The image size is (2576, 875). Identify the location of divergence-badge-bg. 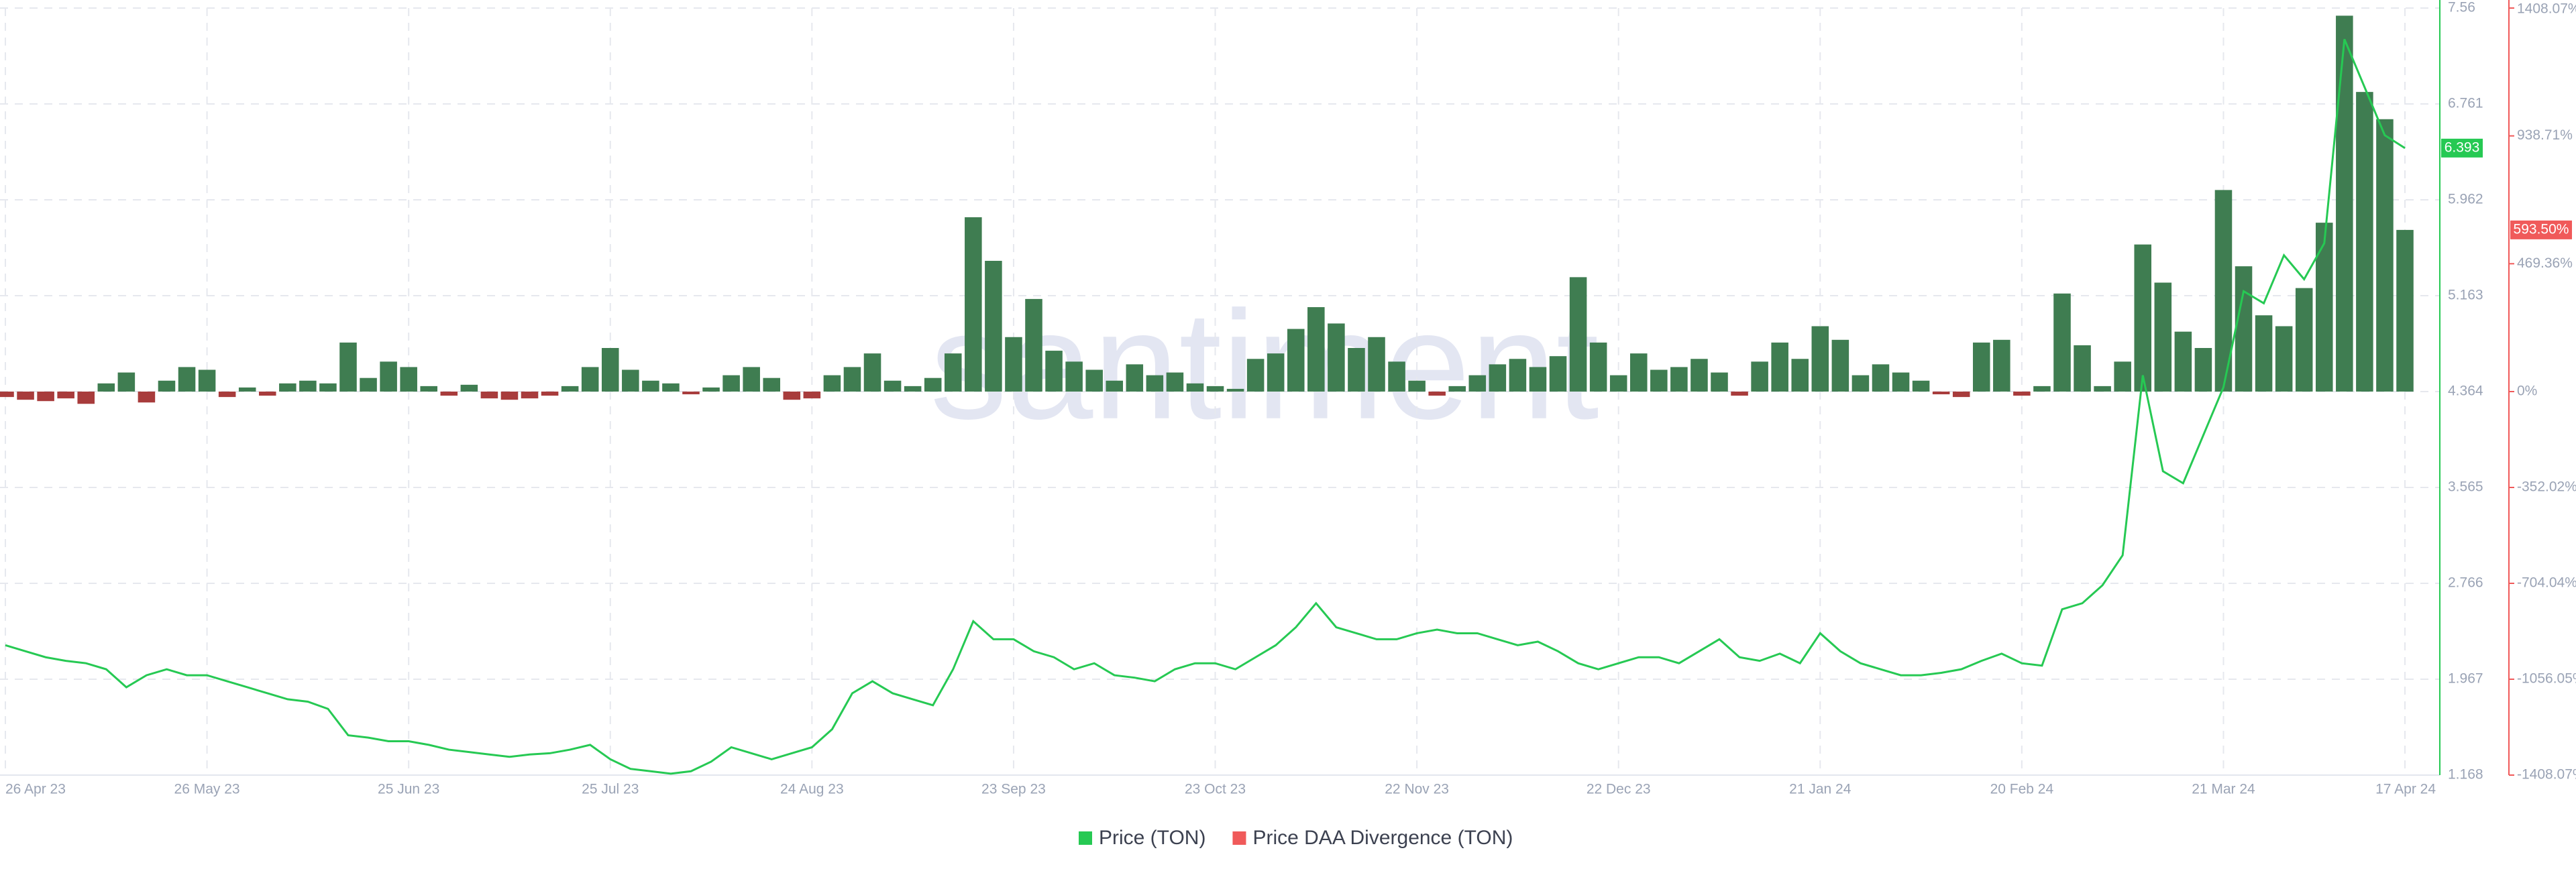
(2541, 229).